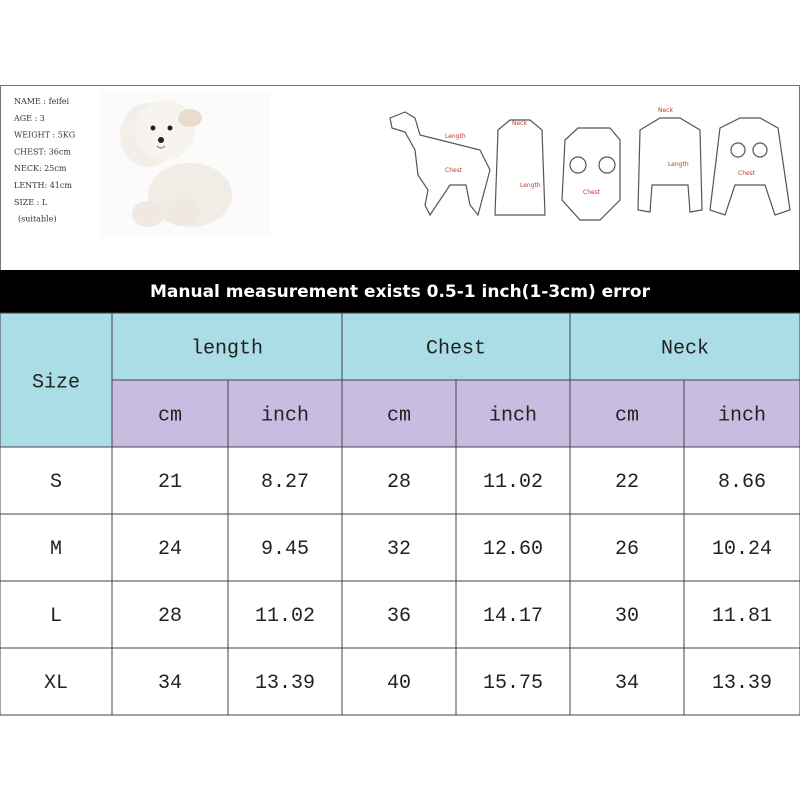  I want to click on size-label: S, so click(56, 482).